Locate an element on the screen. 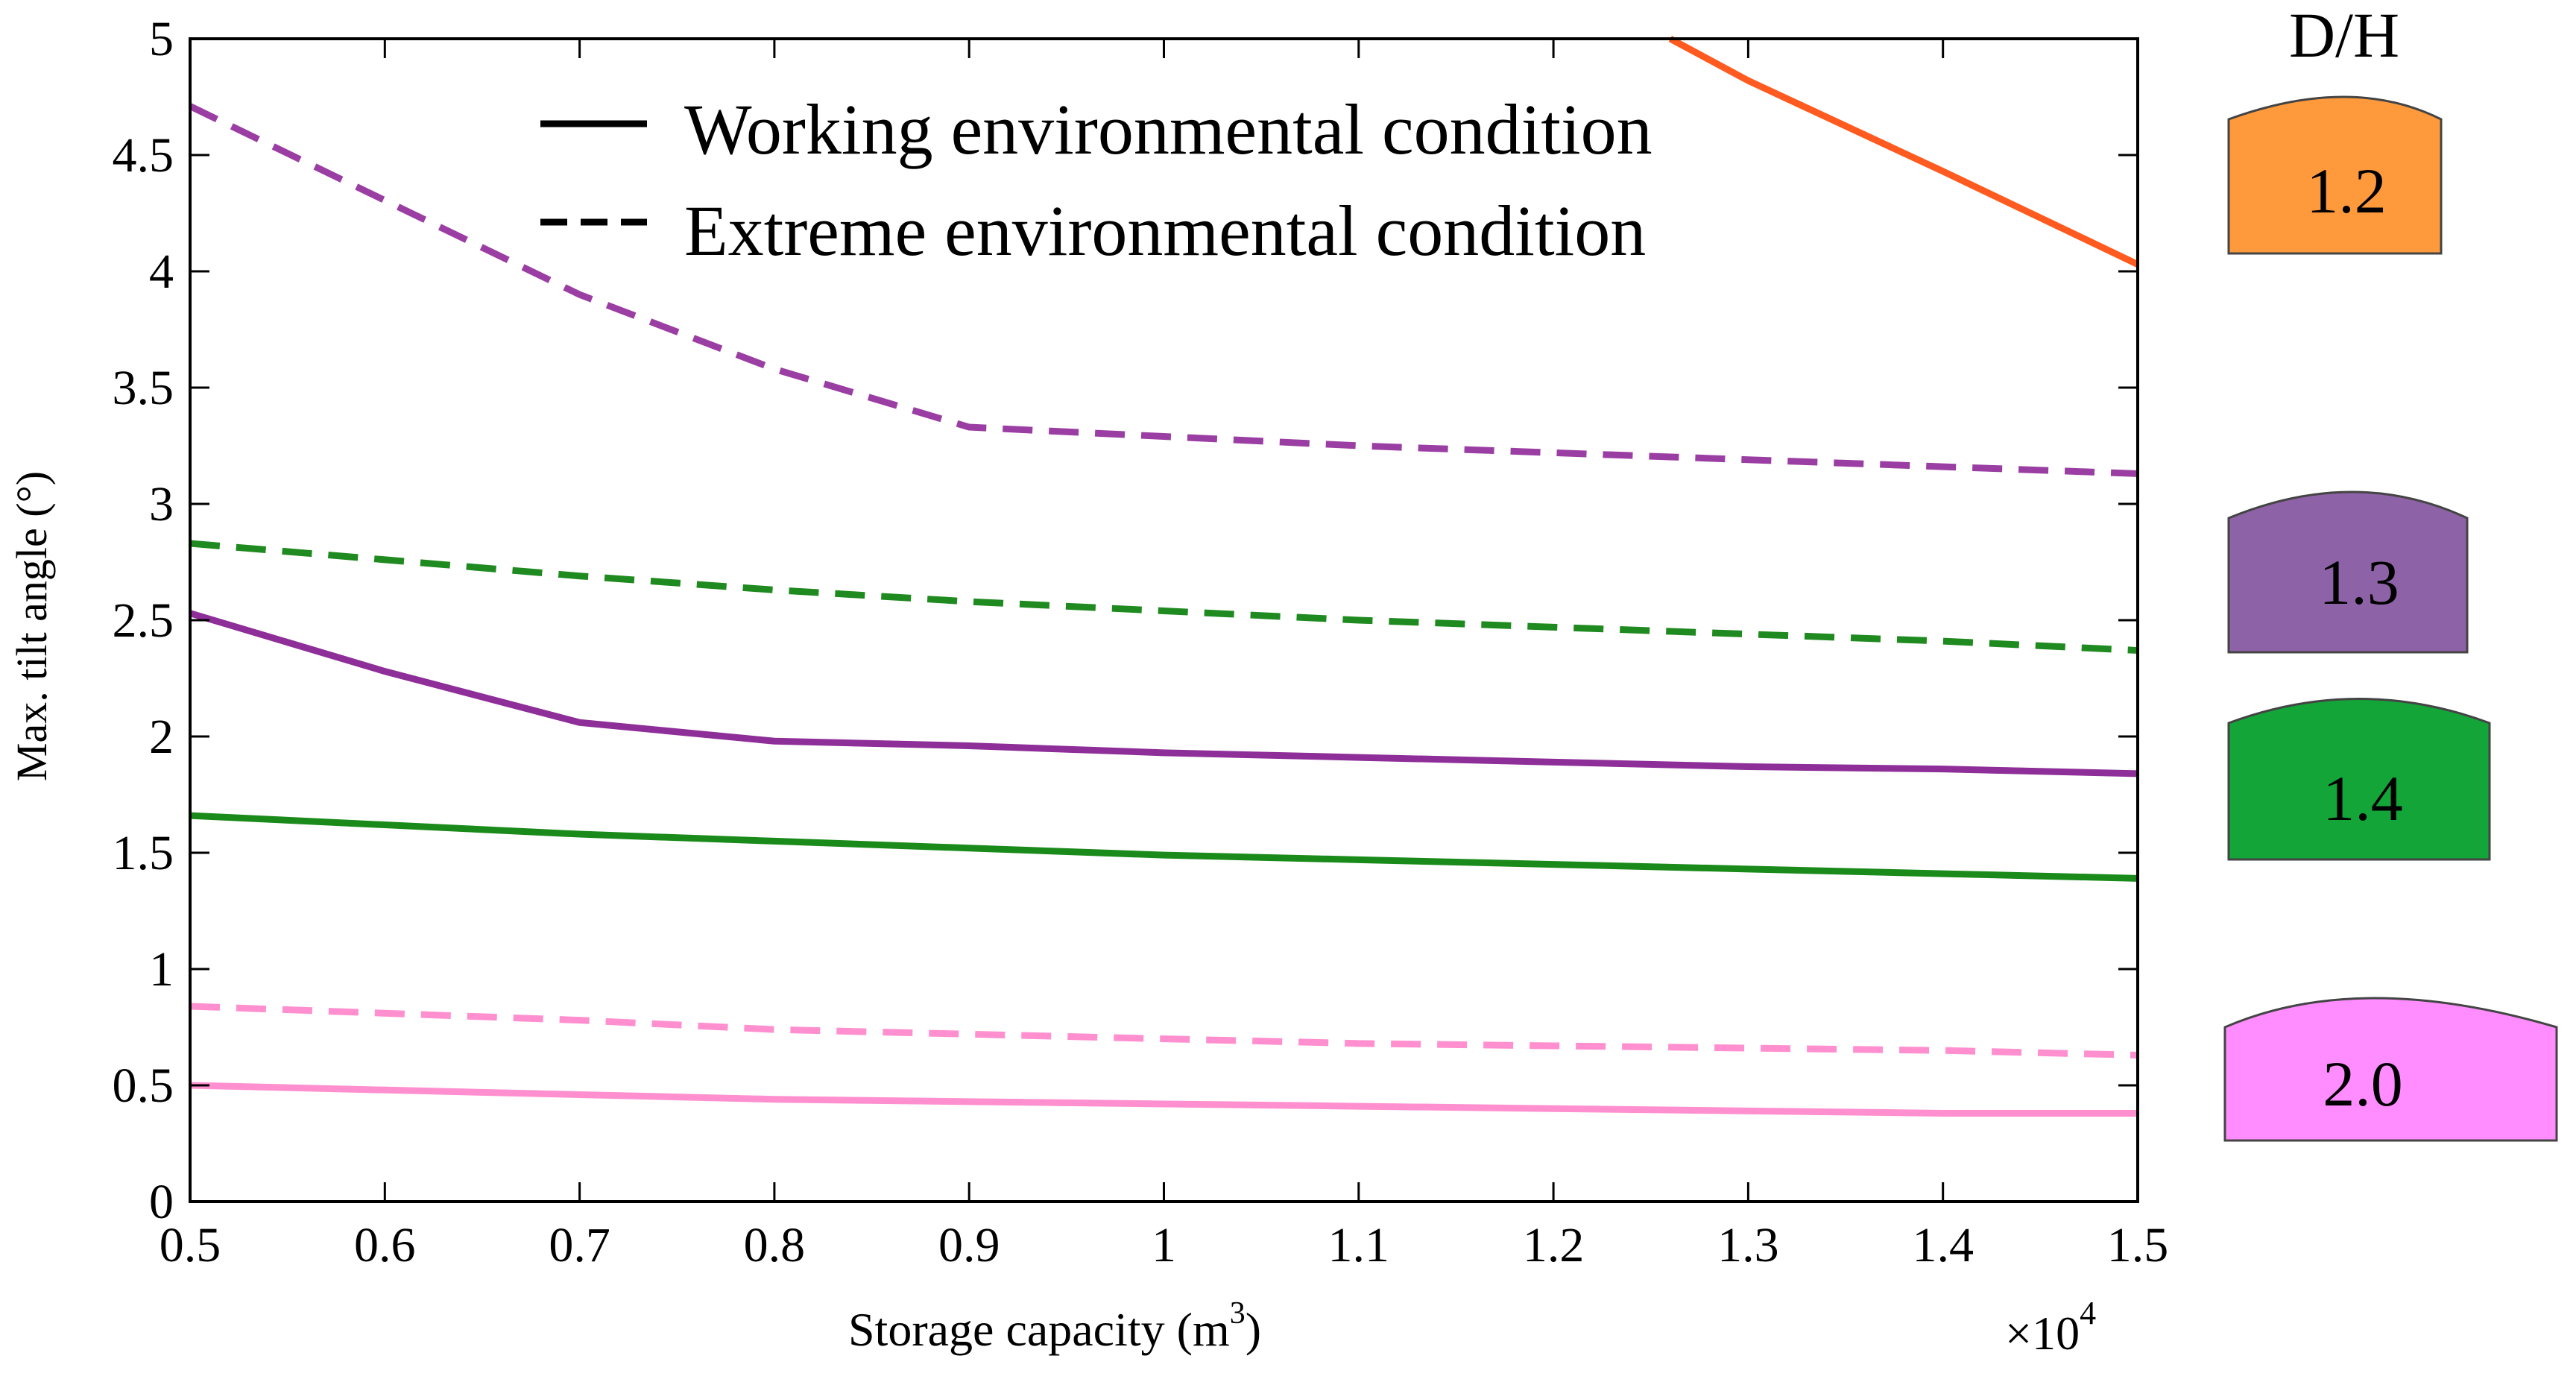  x-tick-label: 0.8 is located at coordinates (775, 1245).